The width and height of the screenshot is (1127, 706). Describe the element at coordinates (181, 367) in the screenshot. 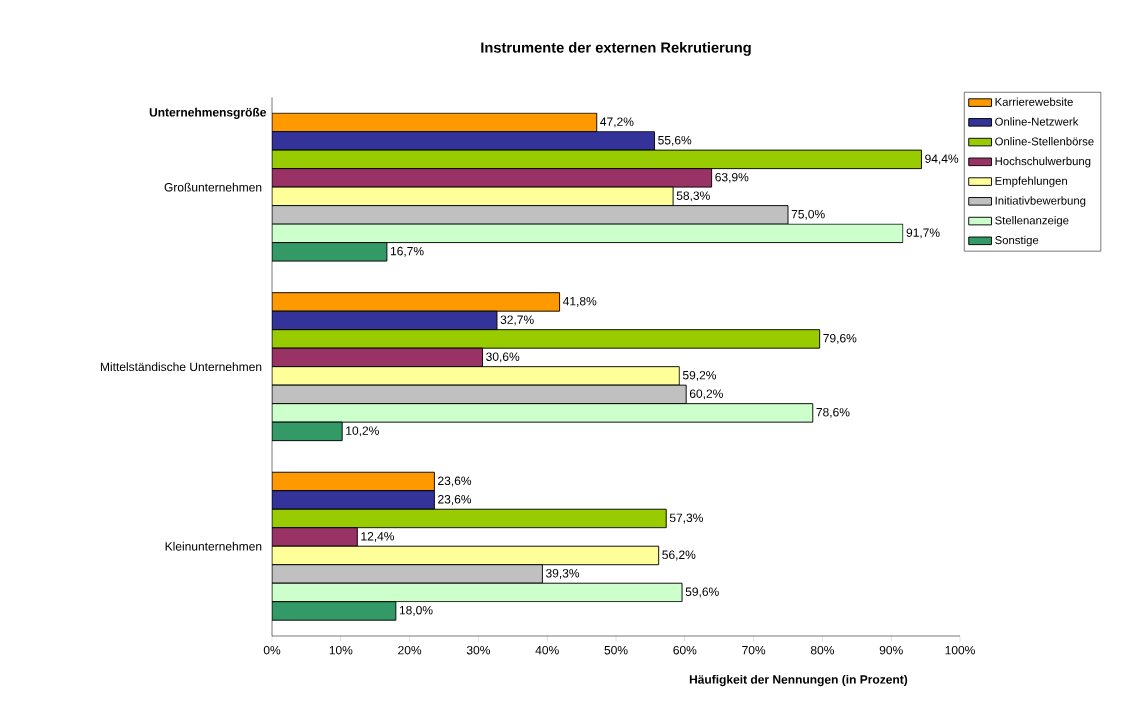

I see `y-tick-label: Mittelständische Unternehmen` at that location.